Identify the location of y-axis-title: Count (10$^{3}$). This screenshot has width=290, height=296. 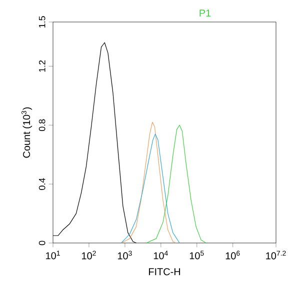
(27, 132).